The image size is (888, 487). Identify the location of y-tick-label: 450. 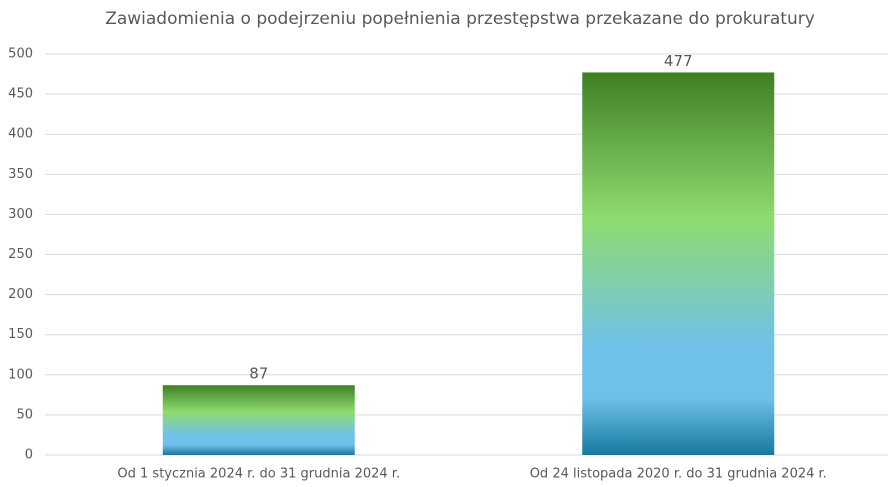
(20, 94).